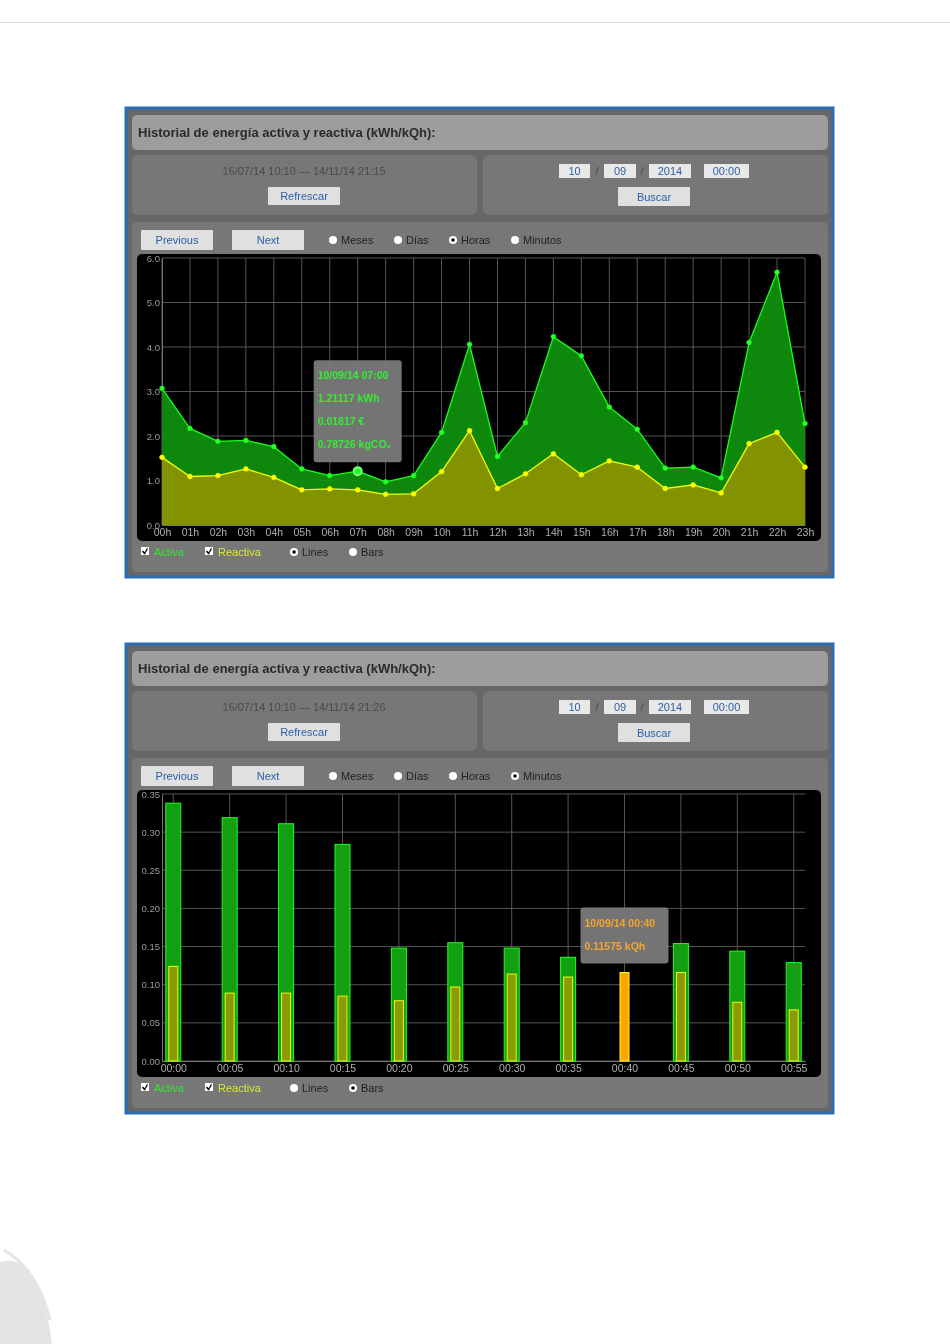 Image resolution: width=950 pixels, height=1344 pixels. I want to click on x-tick-label: 22h, so click(777, 532).